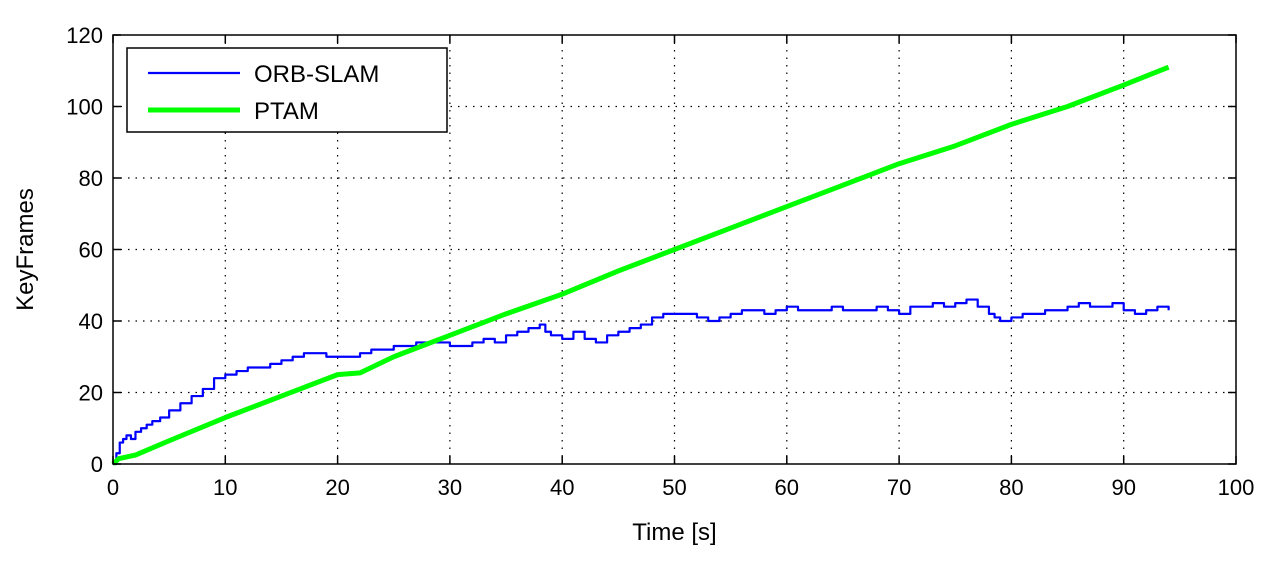 The height and width of the screenshot is (563, 1275). I want to click on x-tick-label: 70, so click(899, 487).